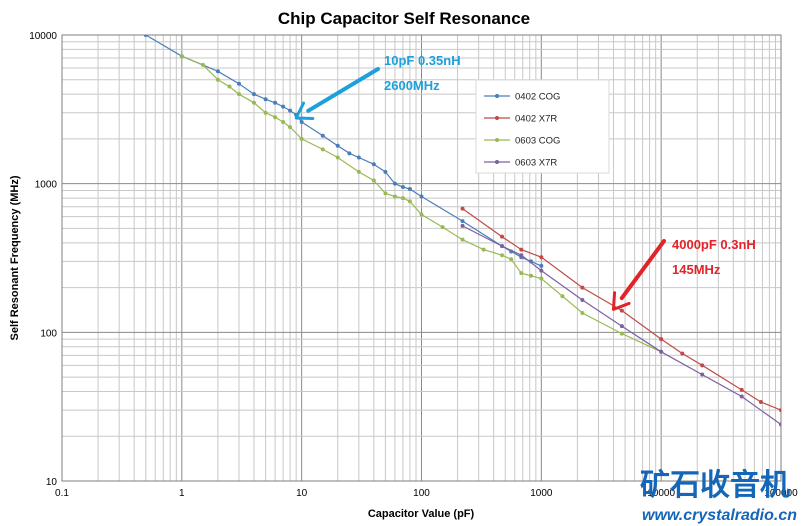 Image resolution: width=808 pixels, height=526 pixels. What do you see at coordinates (62, 493) in the screenshot?
I see `x-tick-label: 0.1` at bounding box center [62, 493].